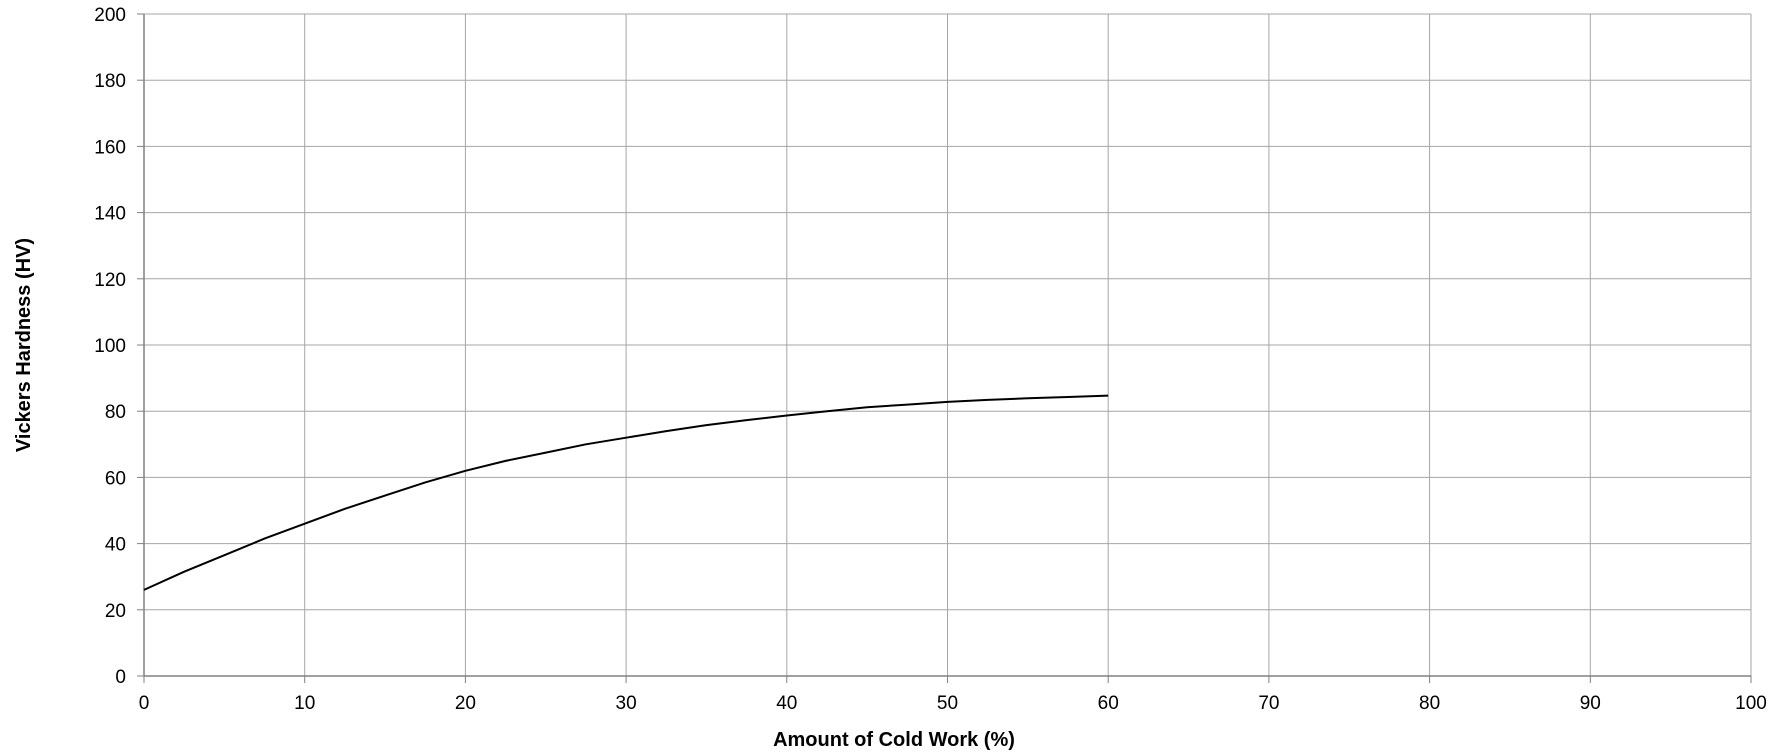 Image resolution: width=1781 pixels, height=752 pixels. I want to click on y-tick-label-100: 100, so click(110, 346).